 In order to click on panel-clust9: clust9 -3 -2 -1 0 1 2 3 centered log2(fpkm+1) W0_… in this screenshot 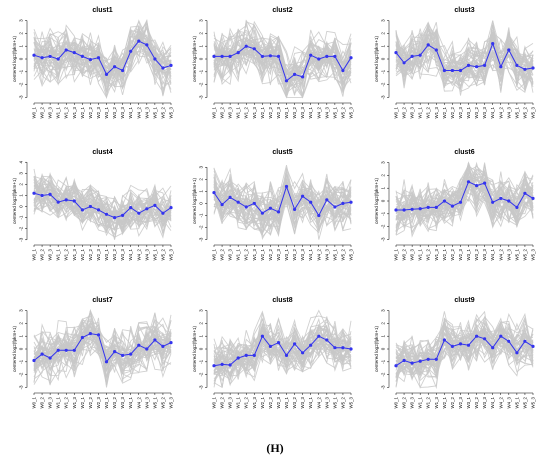, I will do `click(455, 352)`.